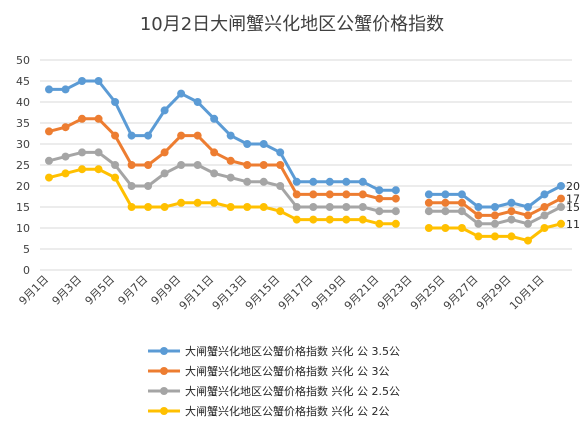 This screenshot has height=436, width=585. Describe the element at coordinates (263, 293) in the screenshot. I see `x-tick-label: 9月15日` at that location.